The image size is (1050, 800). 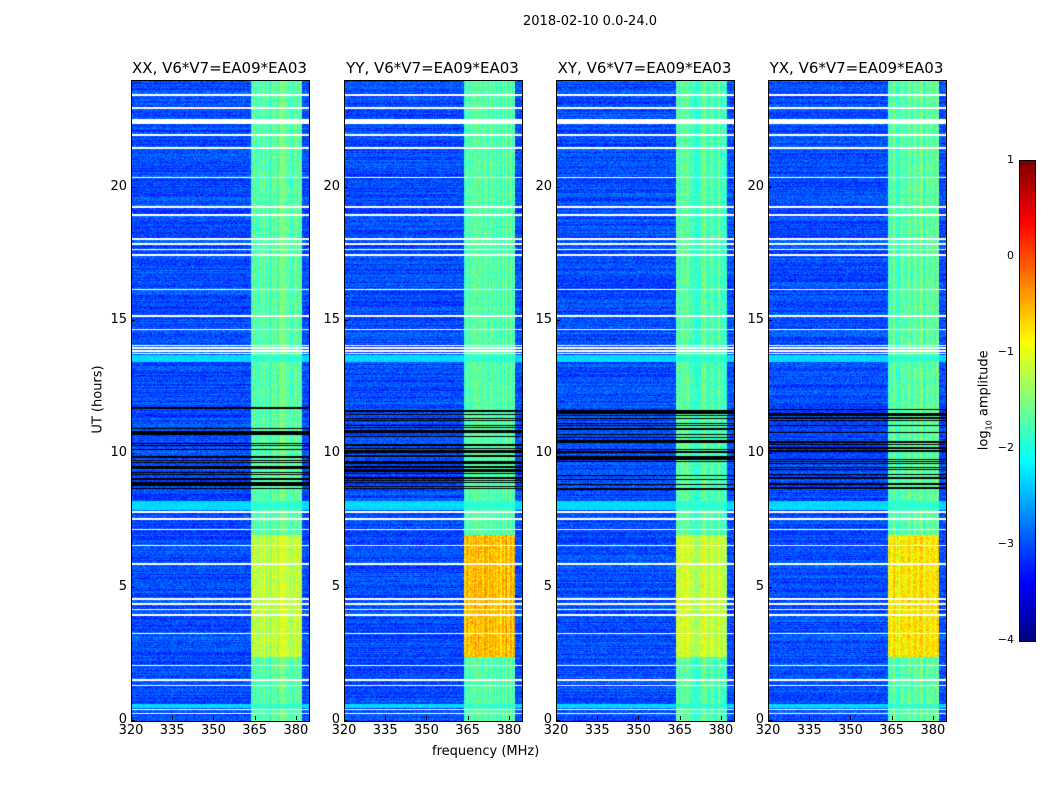 I want to click on colorbar-tick-label: −2, so click(x=1005, y=447).